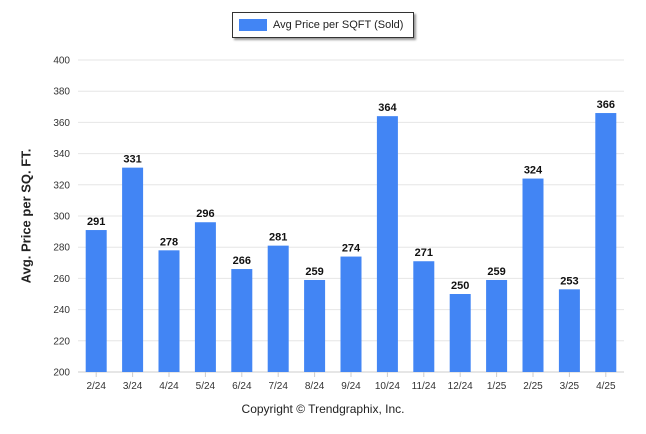 This screenshot has height=434, width=646. Describe the element at coordinates (61, 310) in the screenshot. I see `y-tick-label: 240` at that location.